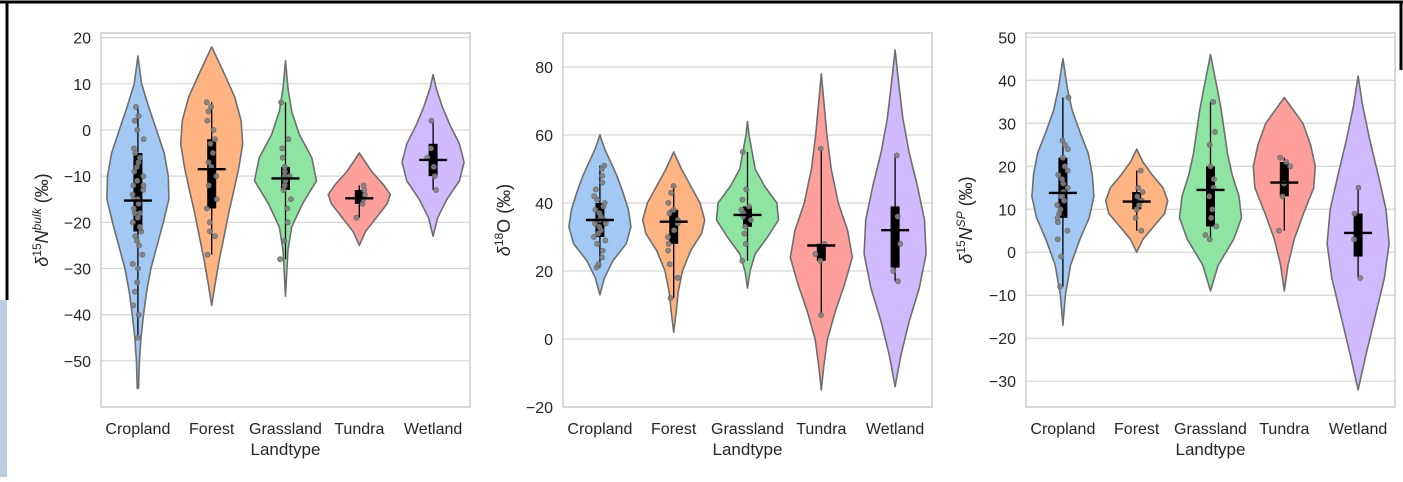 The image size is (1403, 482). I want to click on y-tick-label: −40, so click(77, 316).